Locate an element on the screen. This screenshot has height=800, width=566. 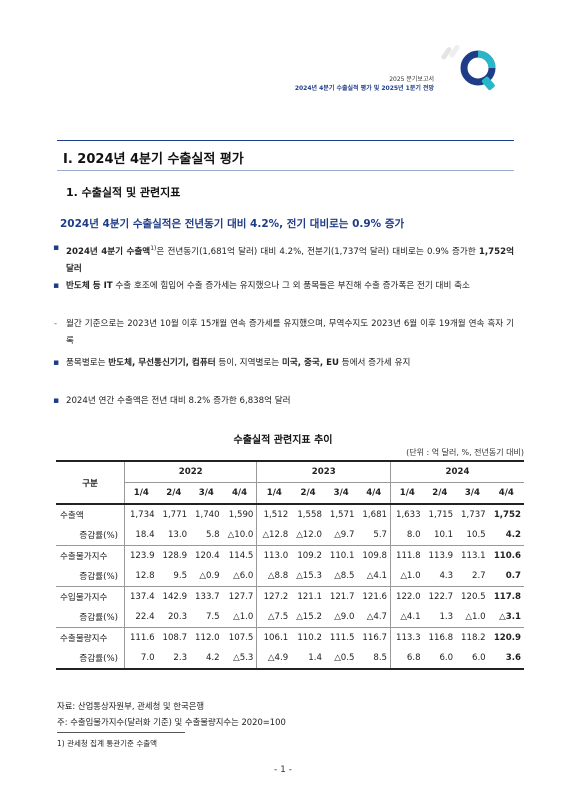
table-title: 수출실적 관련지표 추이 is located at coordinates (283, 440).